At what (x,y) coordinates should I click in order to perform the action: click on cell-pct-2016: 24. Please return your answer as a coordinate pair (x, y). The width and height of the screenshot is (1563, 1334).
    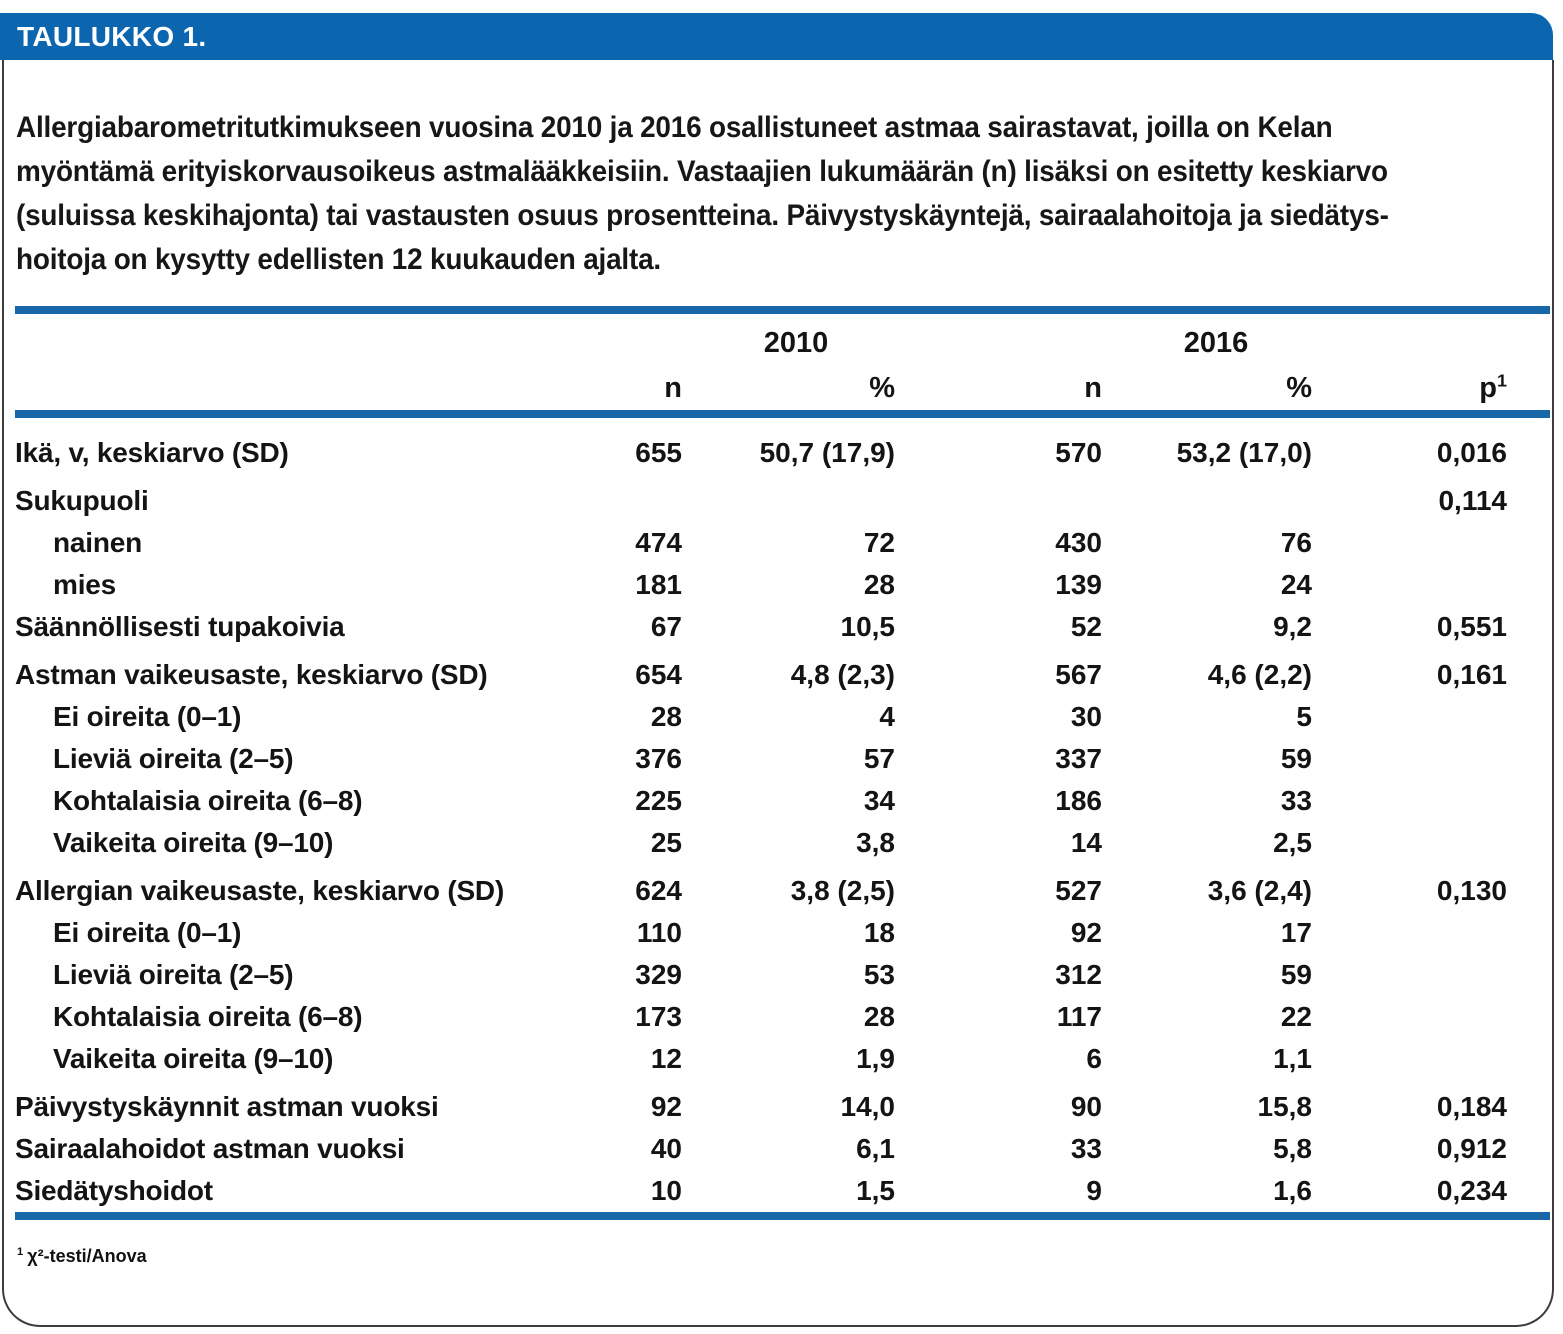
    Looking at the image, I should click on (1296, 584).